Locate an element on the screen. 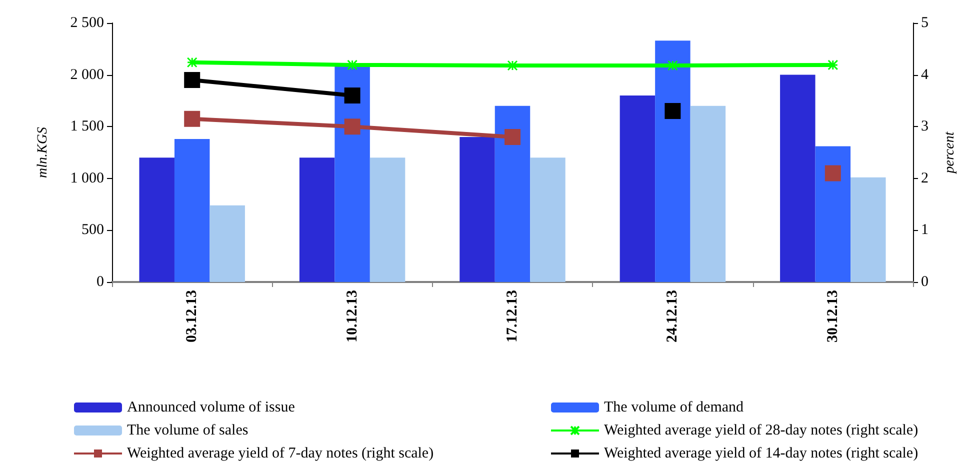  y-tick-label: 1 000 is located at coordinates (87, 178).